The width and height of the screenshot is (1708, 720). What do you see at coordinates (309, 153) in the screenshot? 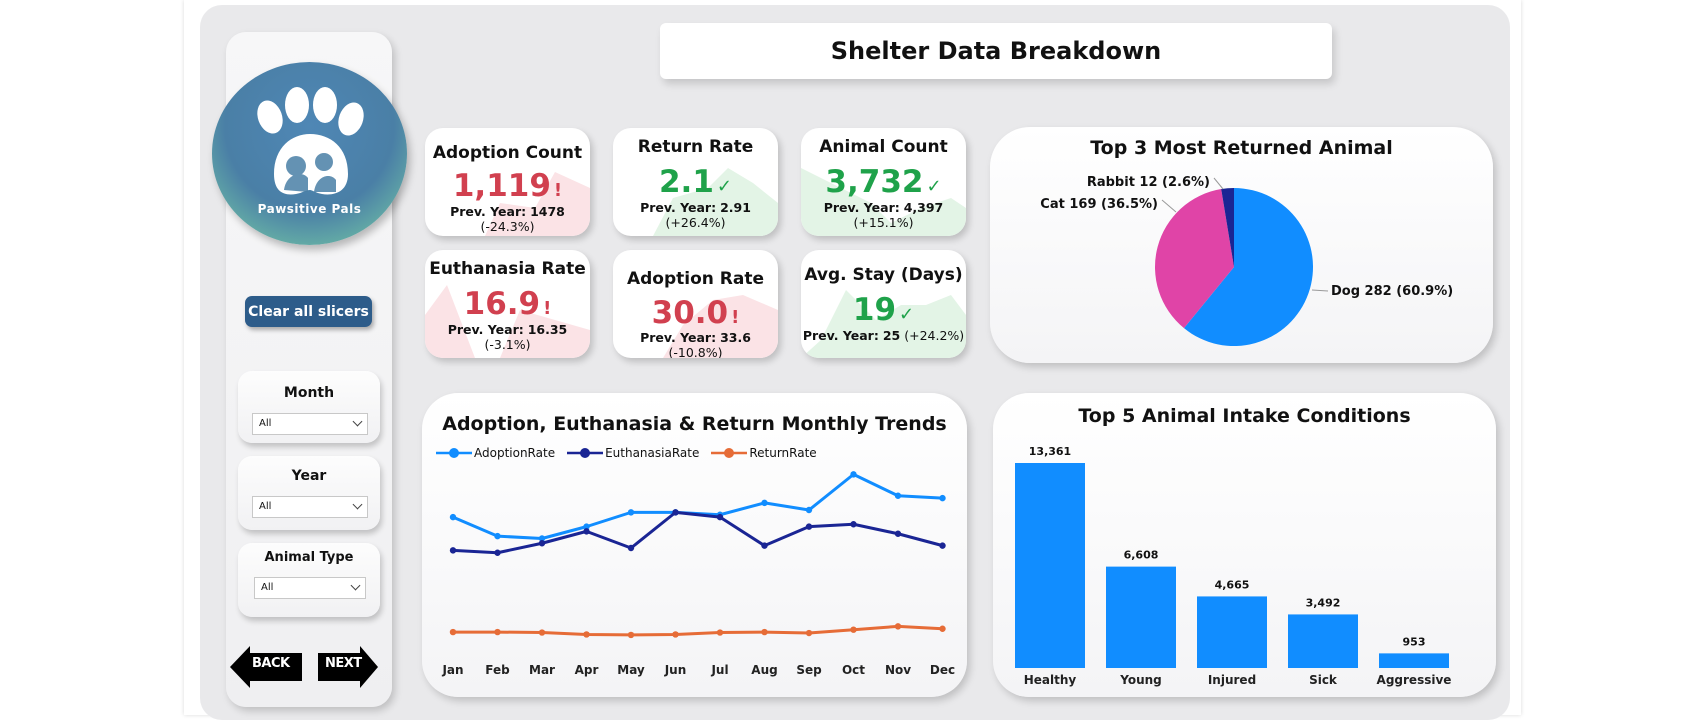
I see `pawsitive-pals-logo: Pawsitive Pals` at bounding box center [309, 153].